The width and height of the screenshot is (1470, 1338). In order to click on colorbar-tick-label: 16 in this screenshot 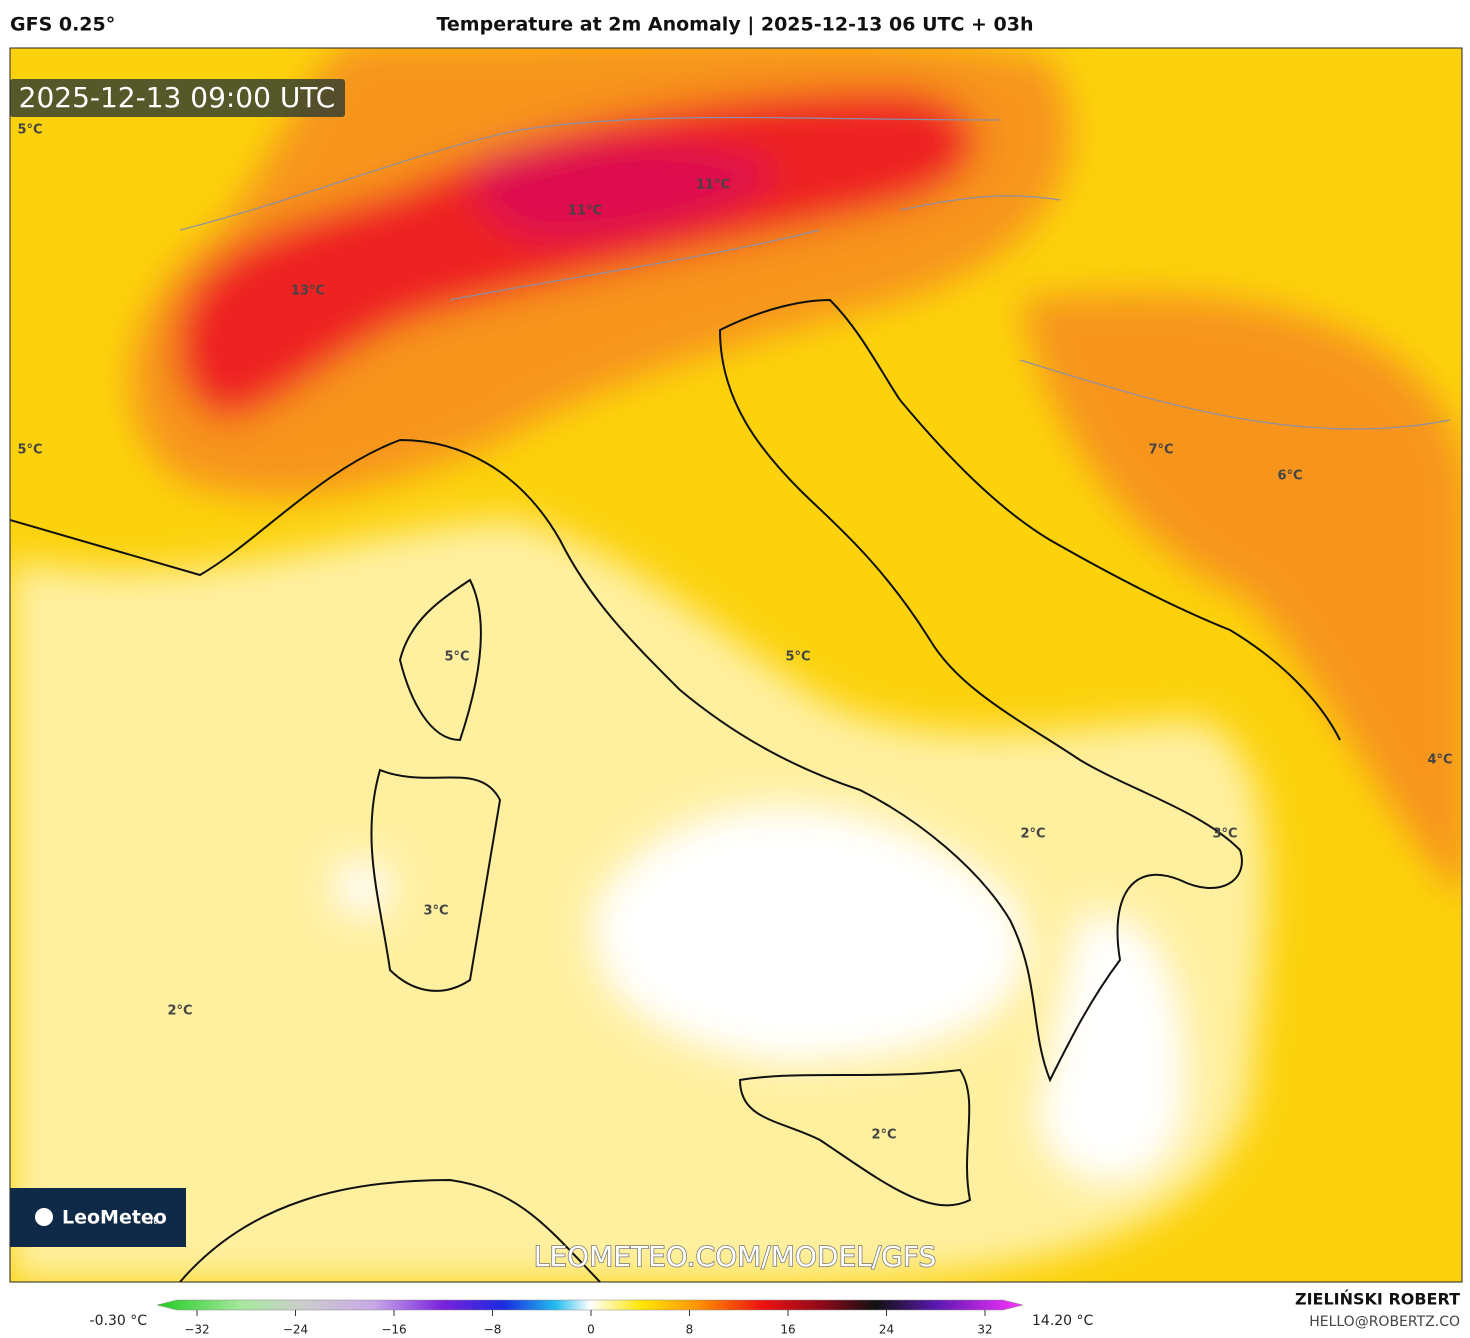, I will do `click(787, 1330)`.